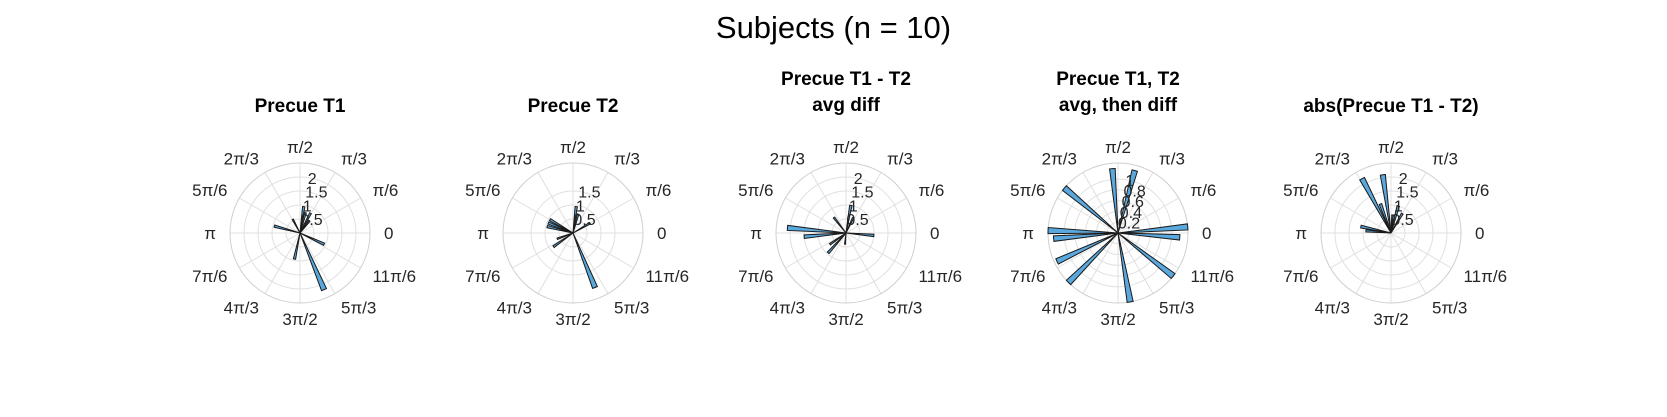 This screenshot has width=1667, height=417. Describe the element at coordinates (1131, 213) in the screenshot. I see `r-tick-label: 0.4` at that location.